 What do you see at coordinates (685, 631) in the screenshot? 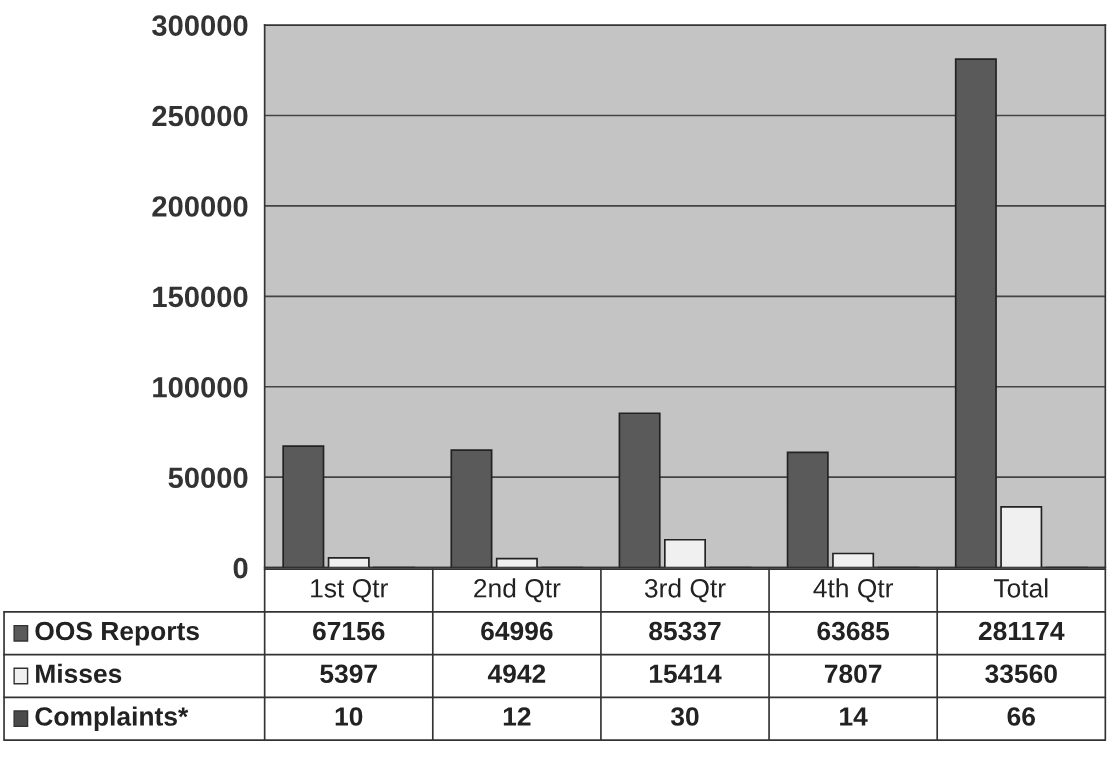
I see `data-label: 85337` at bounding box center [685, 631].